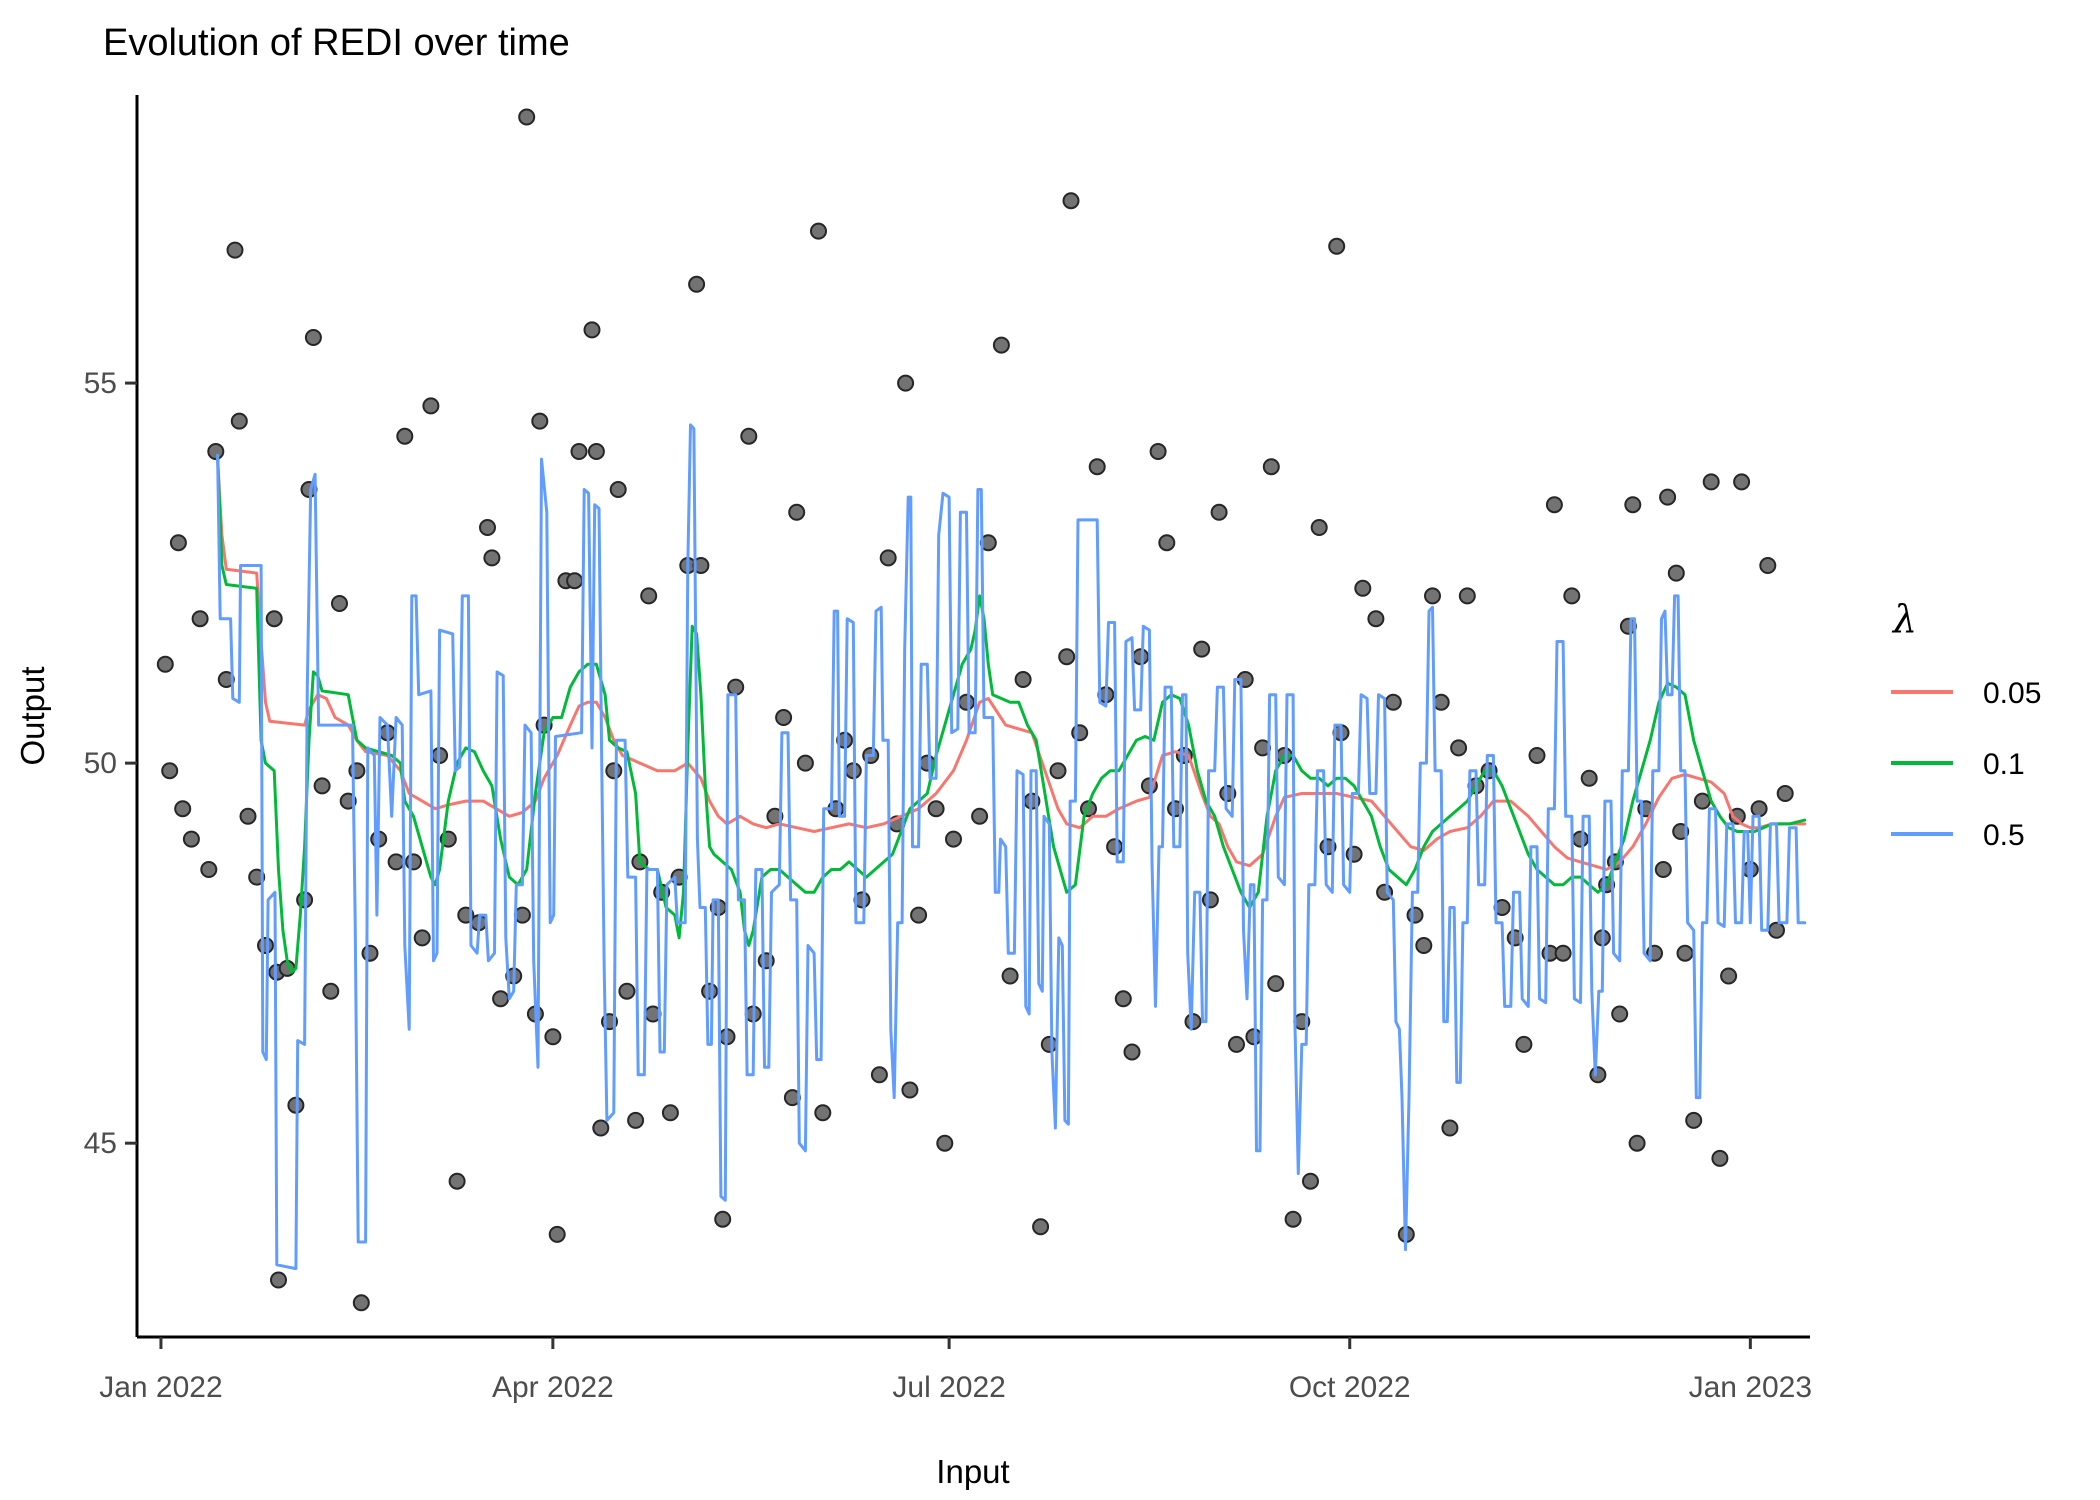 Image resolution: width=2100 pixels, height=1500 pixels. Describe the element at coordinates (1350, 1387) in the screenshot. I see `x-tick-label: Oct 2022` at that location.